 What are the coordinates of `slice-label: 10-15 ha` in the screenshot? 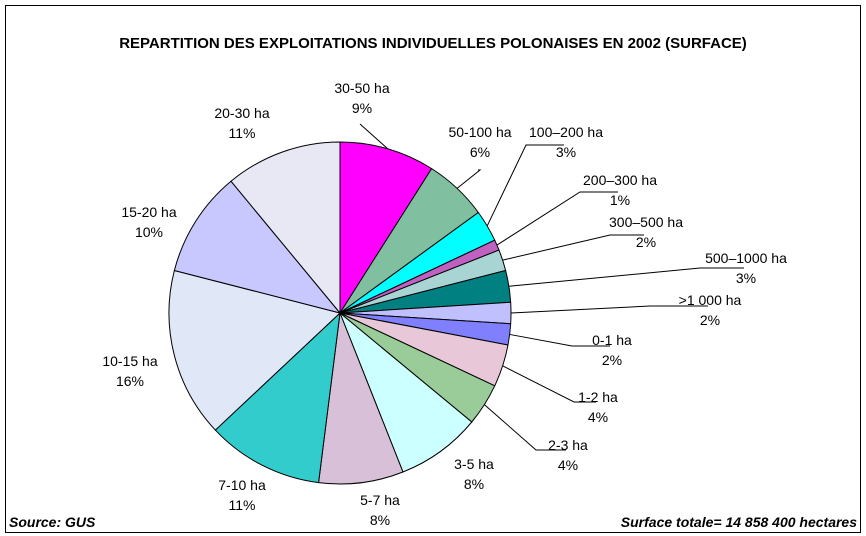 It's located at (129, 361).